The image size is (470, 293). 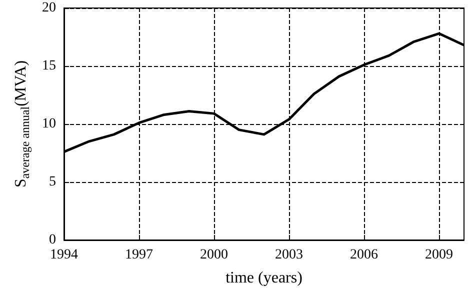 What do you see at coordinates (214, 255) in the screenshot?
I see `x-tick-label: 2000` at bounding box center [214, 255].